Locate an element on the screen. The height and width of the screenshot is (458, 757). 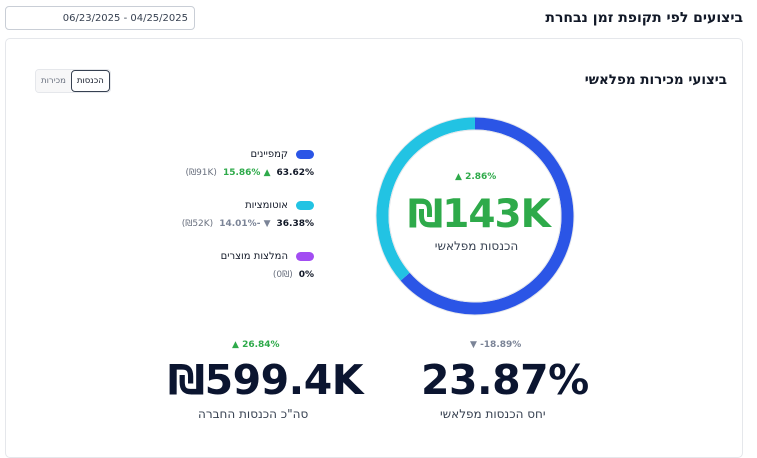
ratio-value: 23.87% is located at coordinates (505, 380).